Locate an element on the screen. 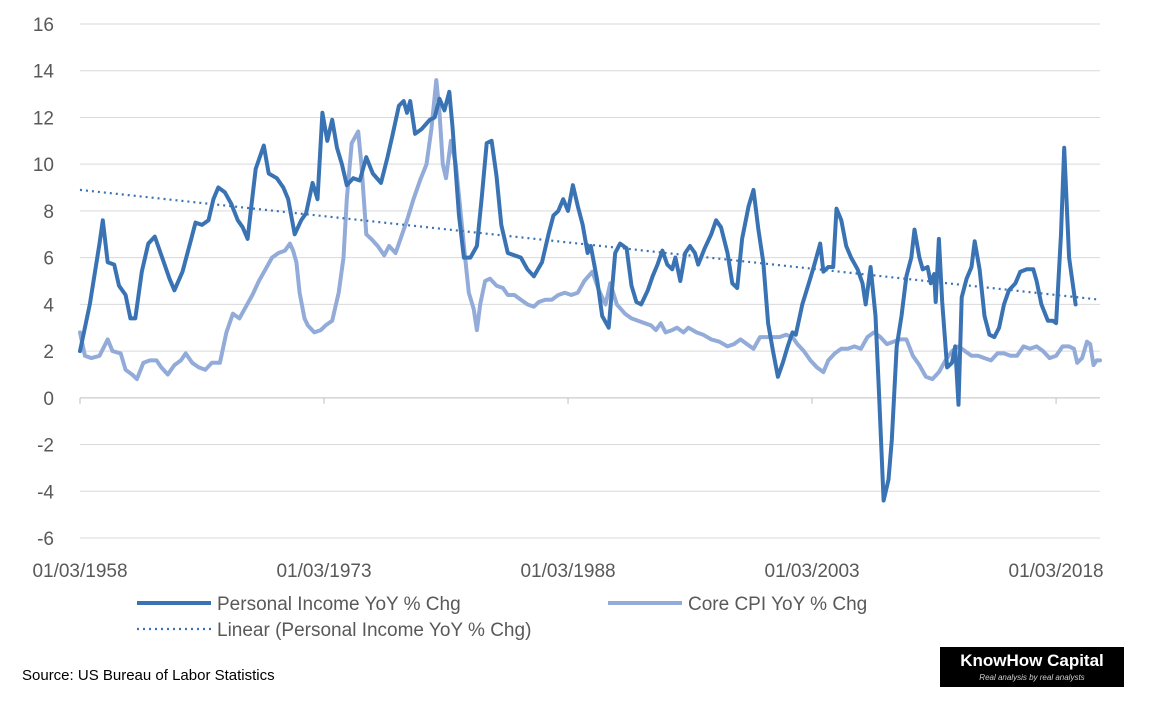 This screenshot has width=1152, height=718. y-axis-ticks: -6 -4 -2 0 2 4 6 8 10 12 14 16 is located at coordinates (44, 282).